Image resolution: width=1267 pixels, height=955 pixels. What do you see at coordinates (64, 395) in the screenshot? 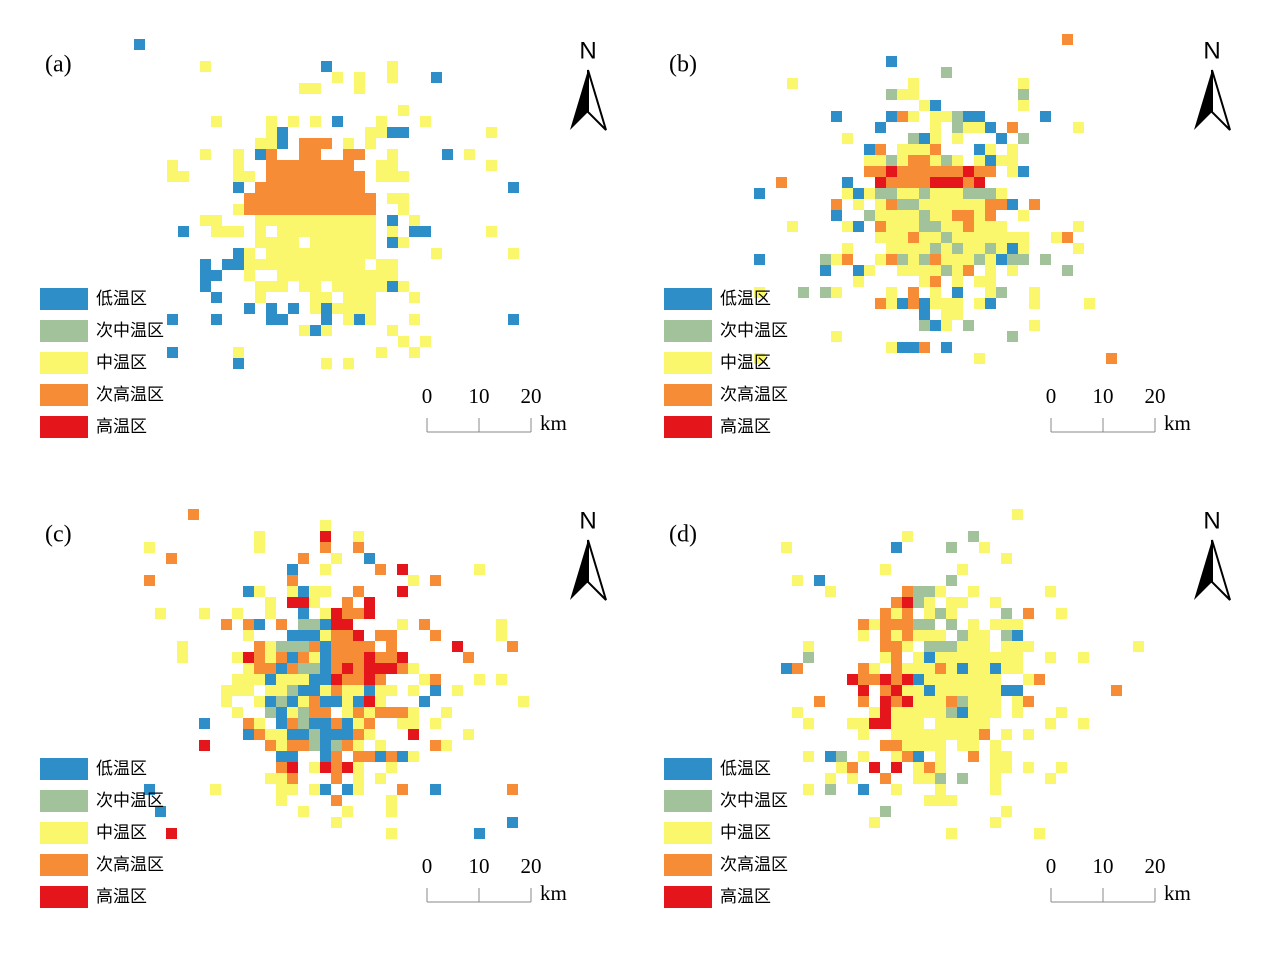
I see `legend-swatch` at bounding box center [64, 395].